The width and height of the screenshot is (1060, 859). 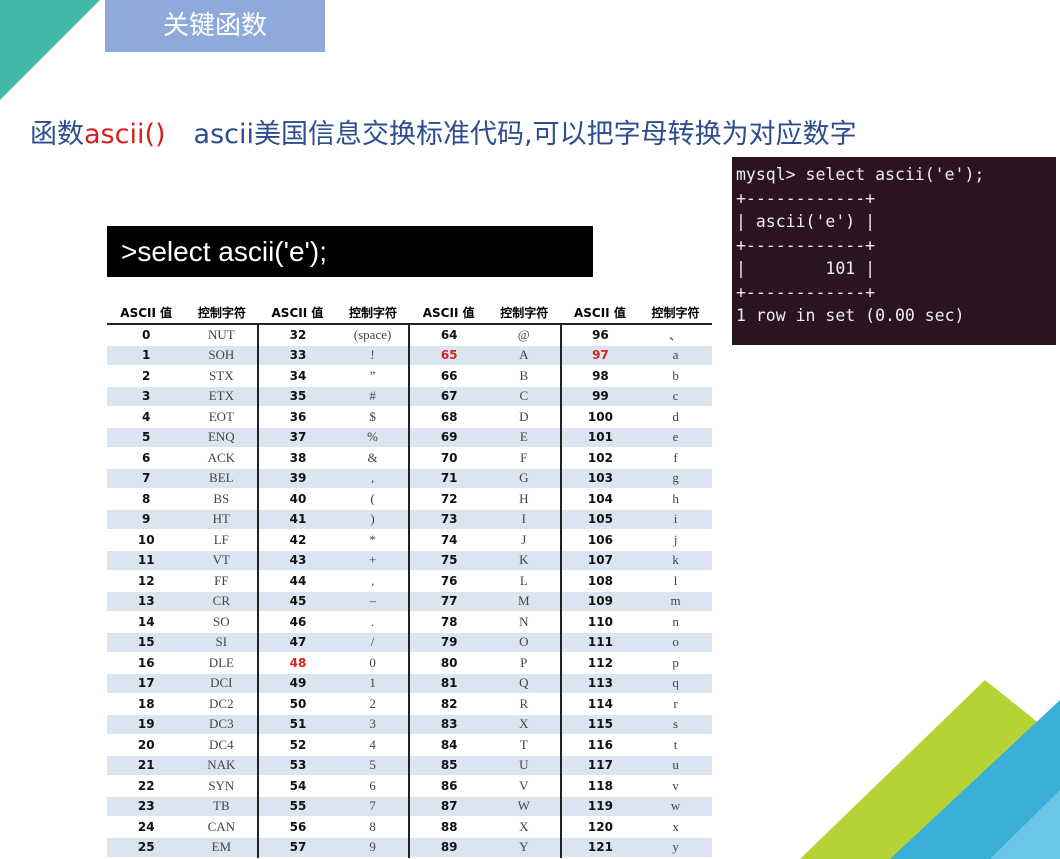 What do you see at coordinates (222, 663) in the screenshot?
I see `table-cell: DLE` at bounding box center [222, 663].